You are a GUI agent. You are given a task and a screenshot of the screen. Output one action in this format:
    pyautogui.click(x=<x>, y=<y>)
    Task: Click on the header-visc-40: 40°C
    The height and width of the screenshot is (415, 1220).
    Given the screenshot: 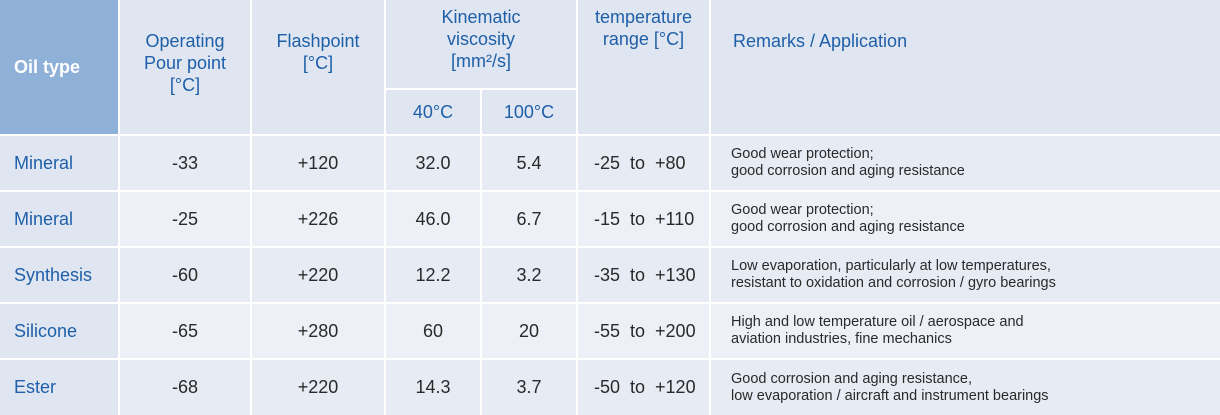 What is the action you would take?
    pyautogui.click(x=433, y=112)
    